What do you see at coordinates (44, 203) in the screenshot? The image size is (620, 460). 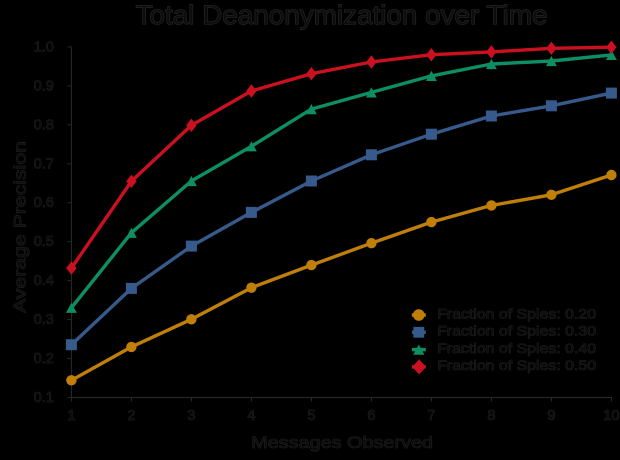 I see `svg-text: 0.6` at bounding box center [44, 203].